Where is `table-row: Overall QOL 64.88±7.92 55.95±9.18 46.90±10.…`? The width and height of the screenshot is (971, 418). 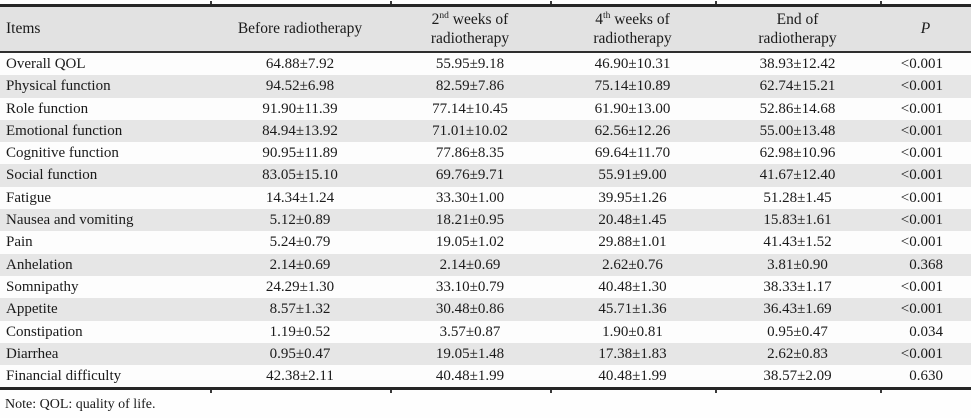
table-row: Overall QOL 64.88±7.92 55.95±9.18 46.90±10.… is located at coordinates (485, 64).